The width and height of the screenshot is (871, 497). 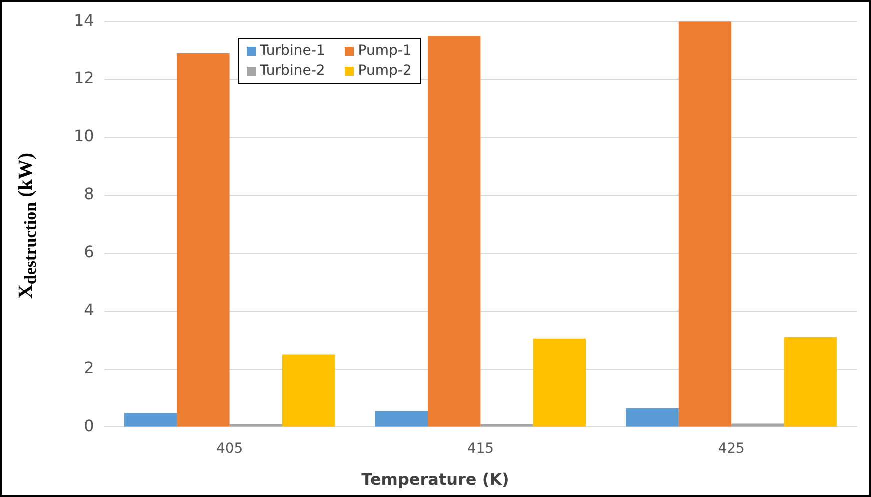 What do you see at coordinates (89, 426) in the screenshot?
I see `y-tick-label: 0` at bounding box center [89, 426].